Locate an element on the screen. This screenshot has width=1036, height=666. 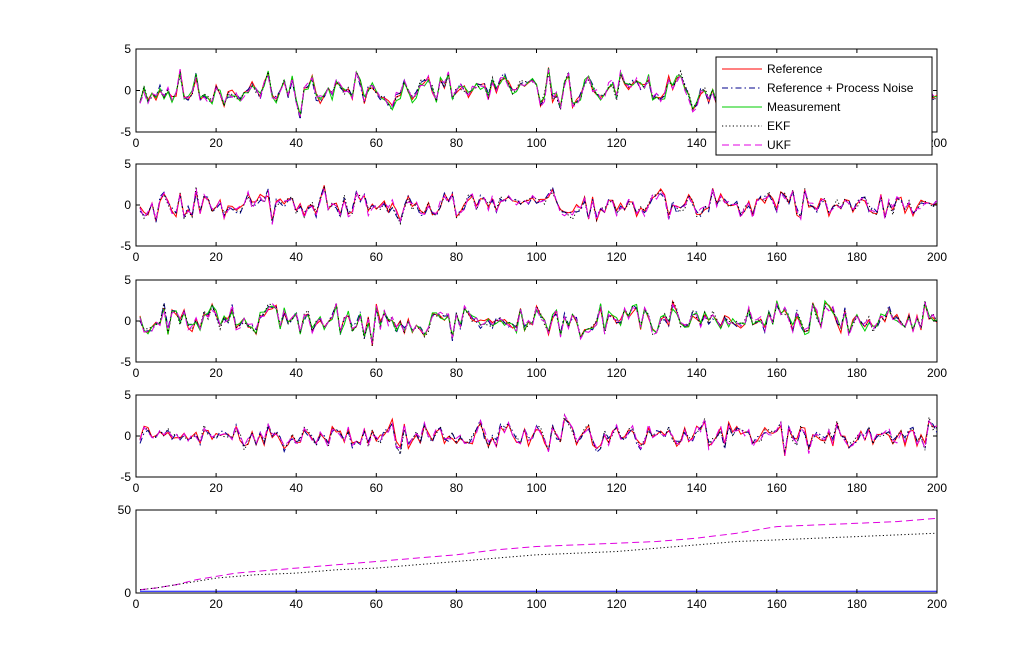
legend-item: Measurement is located at coordinates (781, 107).